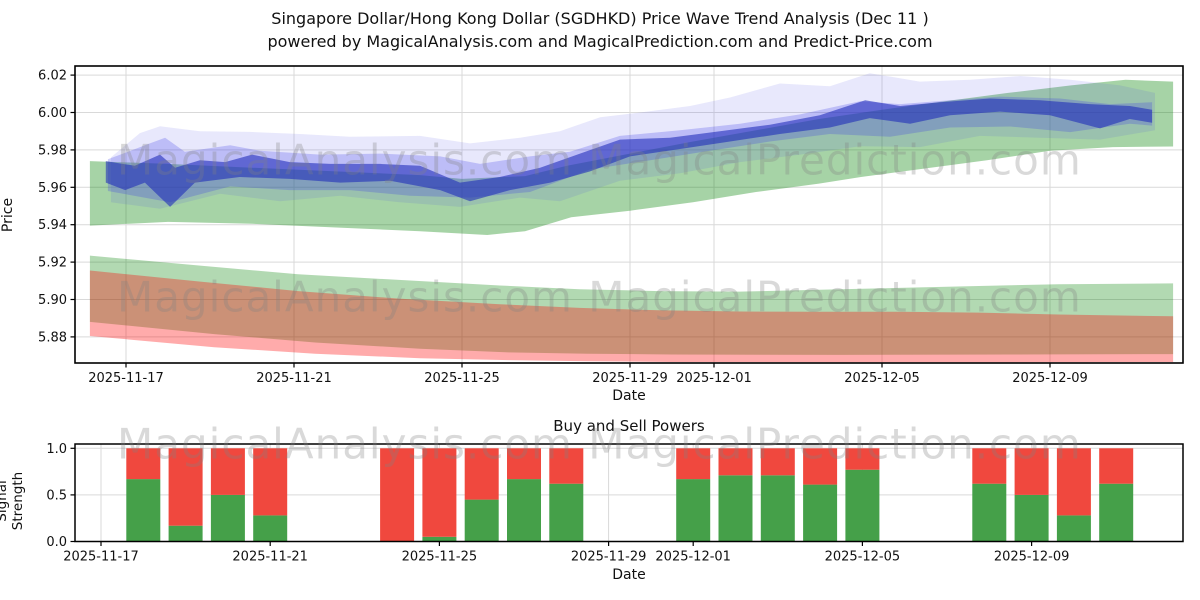 The width and height of the screenshot is (1200, 600). I want to click on lower-support-red-band, so click(631, 316).